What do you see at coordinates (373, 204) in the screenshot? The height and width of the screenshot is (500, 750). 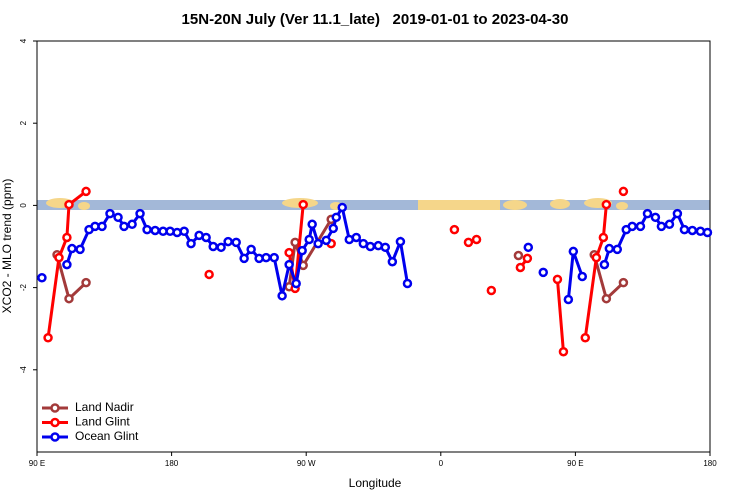 I see `land-mask` at bounding box center [373, 204].